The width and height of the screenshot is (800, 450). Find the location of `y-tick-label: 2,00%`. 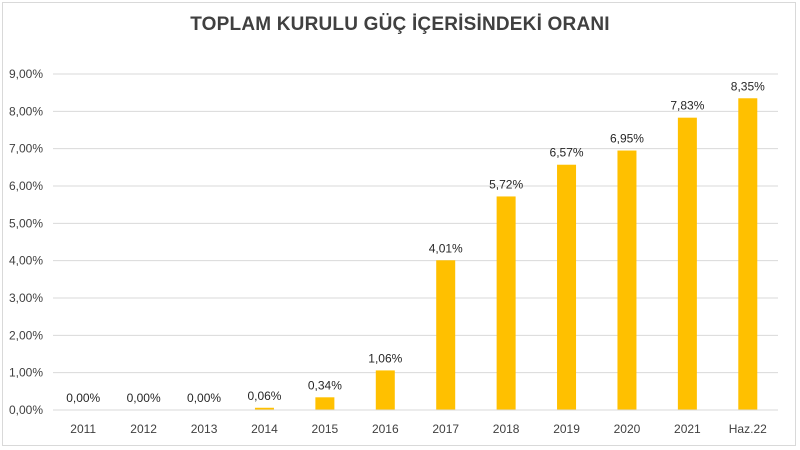

y-tick-label: 2,00% is located at coordinates (26, 335).